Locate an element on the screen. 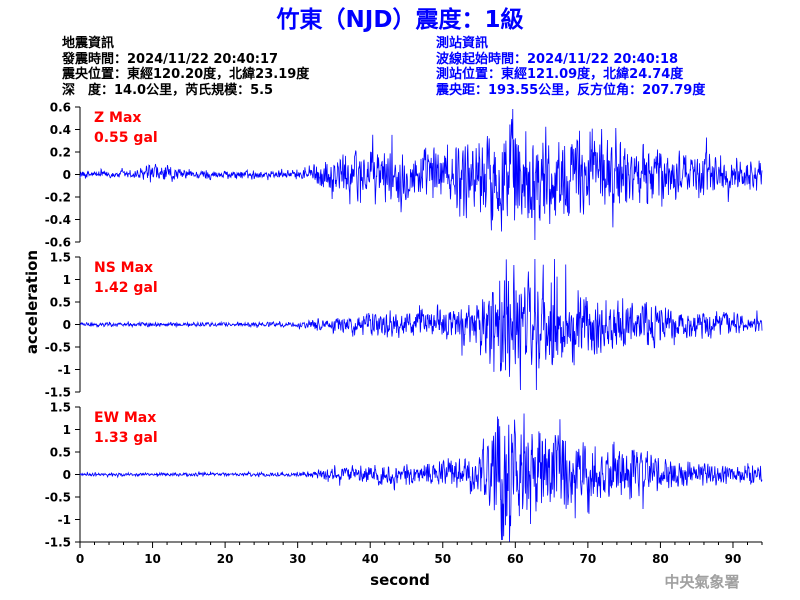 The image size is (800, 600). x-tick-label: 70 is located at coordinates (588, 559).